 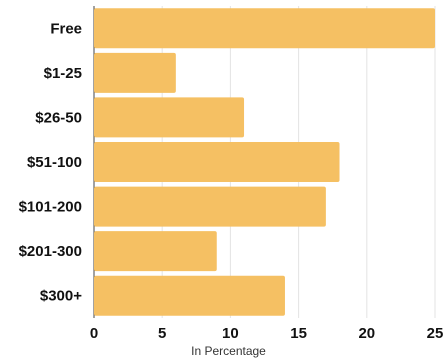 What do you see at coordinates (61, 296) in the screenshot?
I see `category-label: $300+` at bounding box center [61, 296].